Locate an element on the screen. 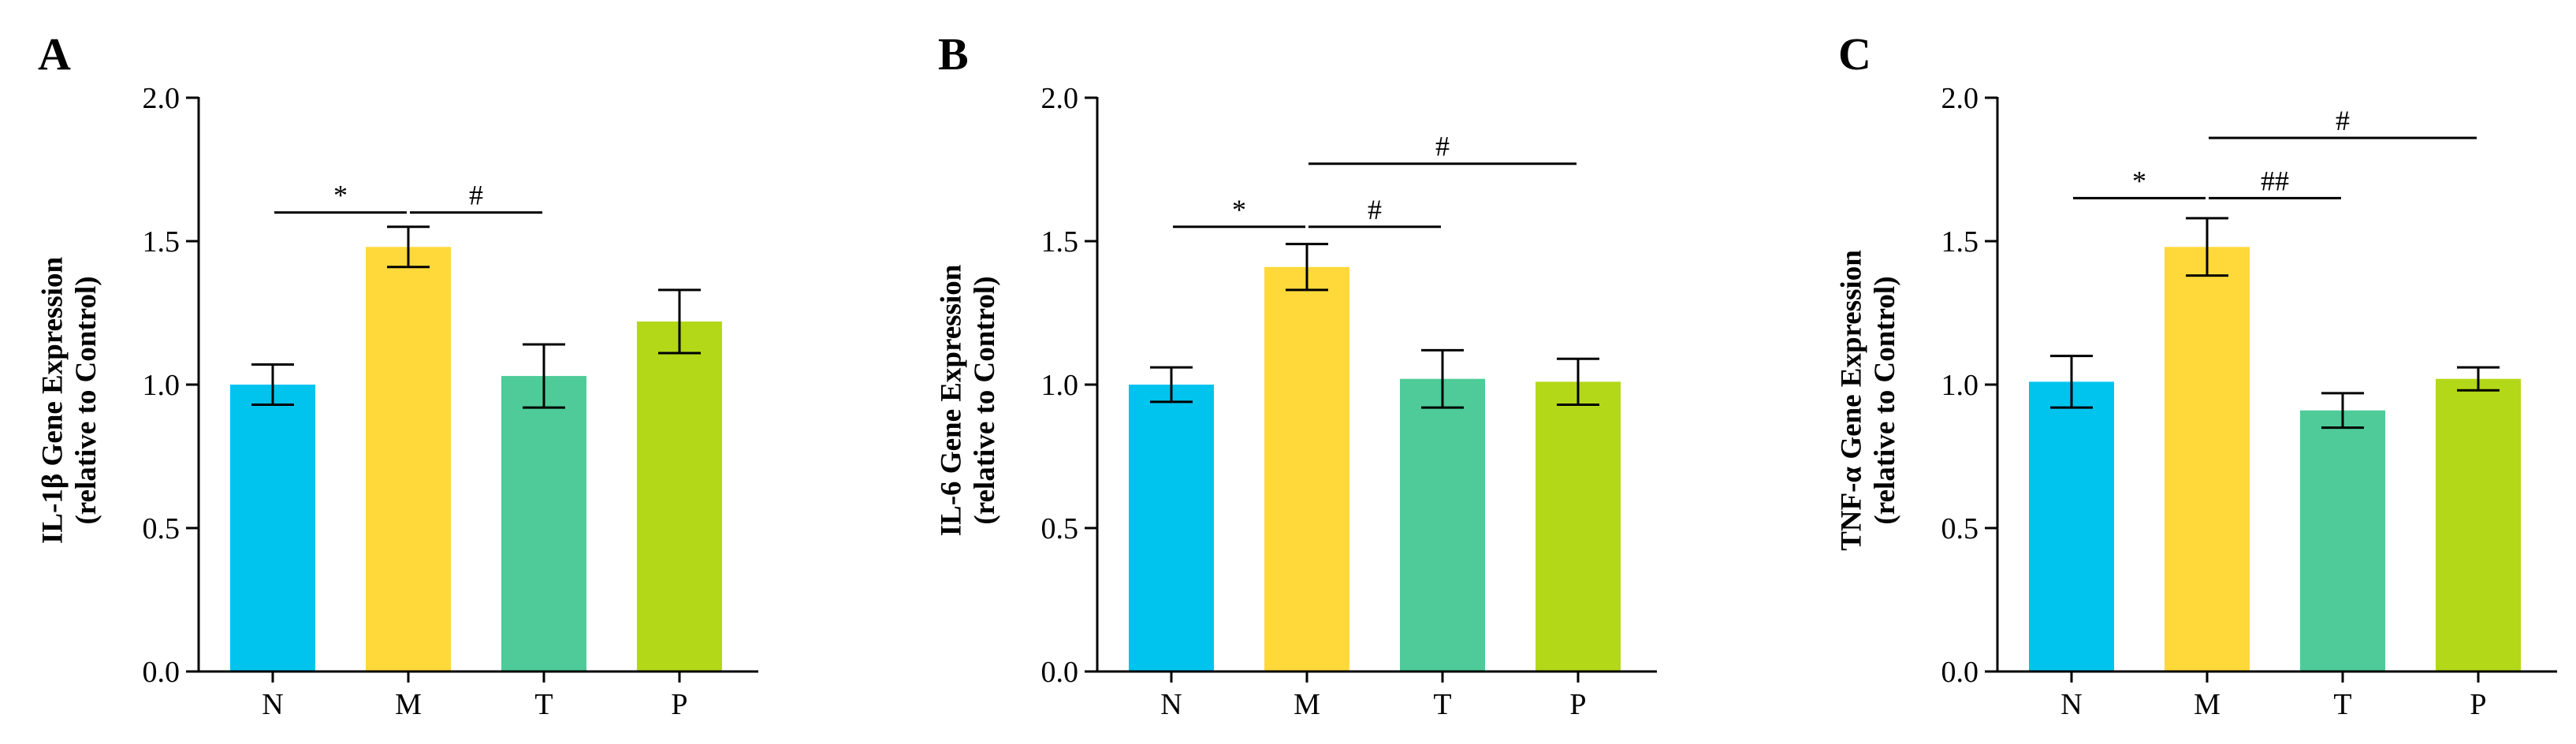  y-axis-title-line1: IL-6 Gene Expression is located at coordinates (951, 400).